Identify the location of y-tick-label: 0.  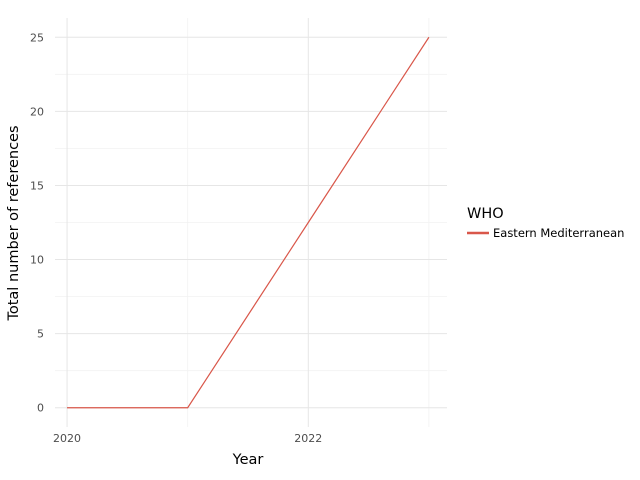
(40, 408).